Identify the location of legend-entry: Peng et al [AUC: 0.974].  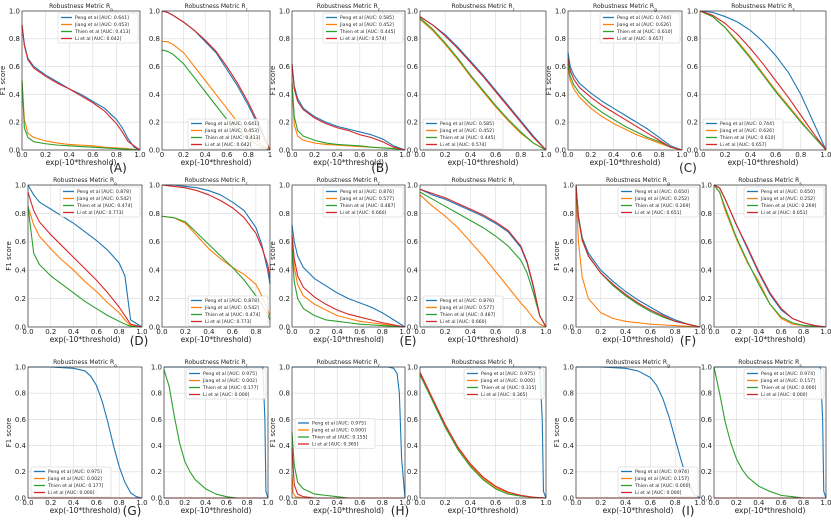
(788, 374).